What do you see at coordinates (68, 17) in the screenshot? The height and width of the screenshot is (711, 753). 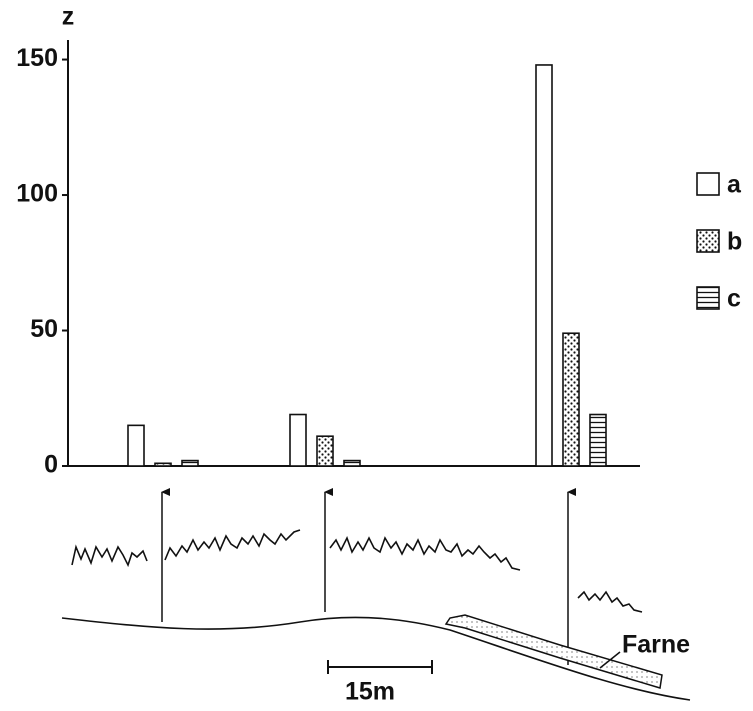 I see `y-axis-label: z` at bounding box center [68, 17].